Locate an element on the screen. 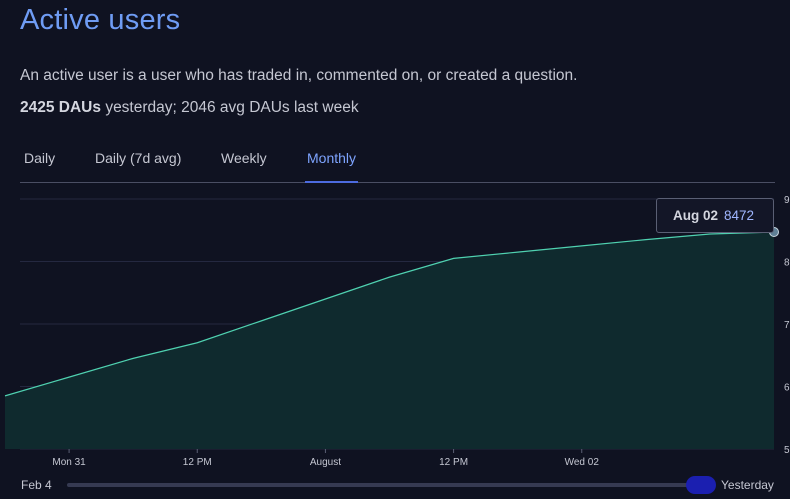 This screenshot has width=790, height=499. x-tick-label: Wed 02 is located at coordinates (582, 462).